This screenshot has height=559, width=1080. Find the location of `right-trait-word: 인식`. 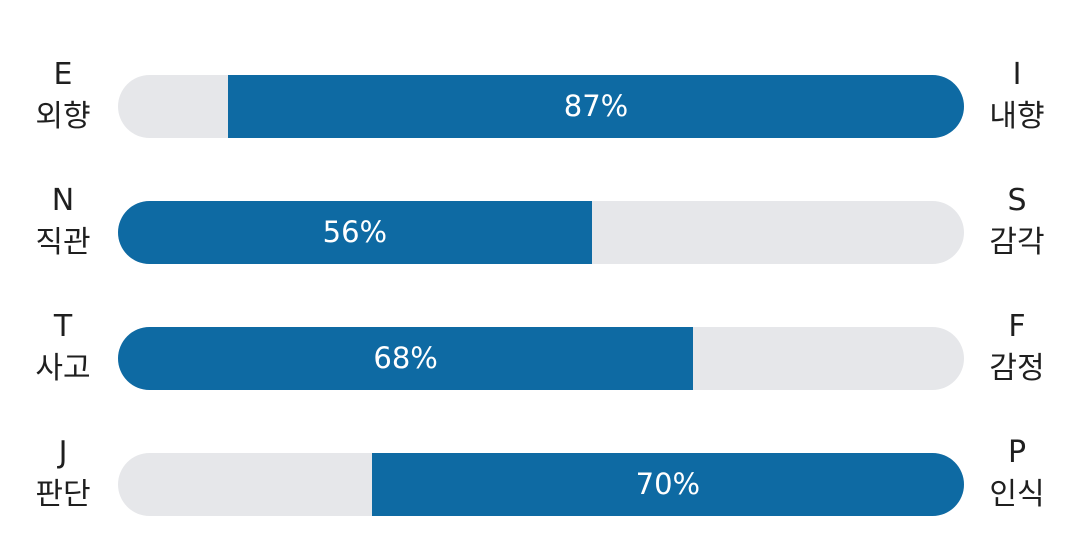

right-trait-word: 인식 is located at coordinates (1017, 494).